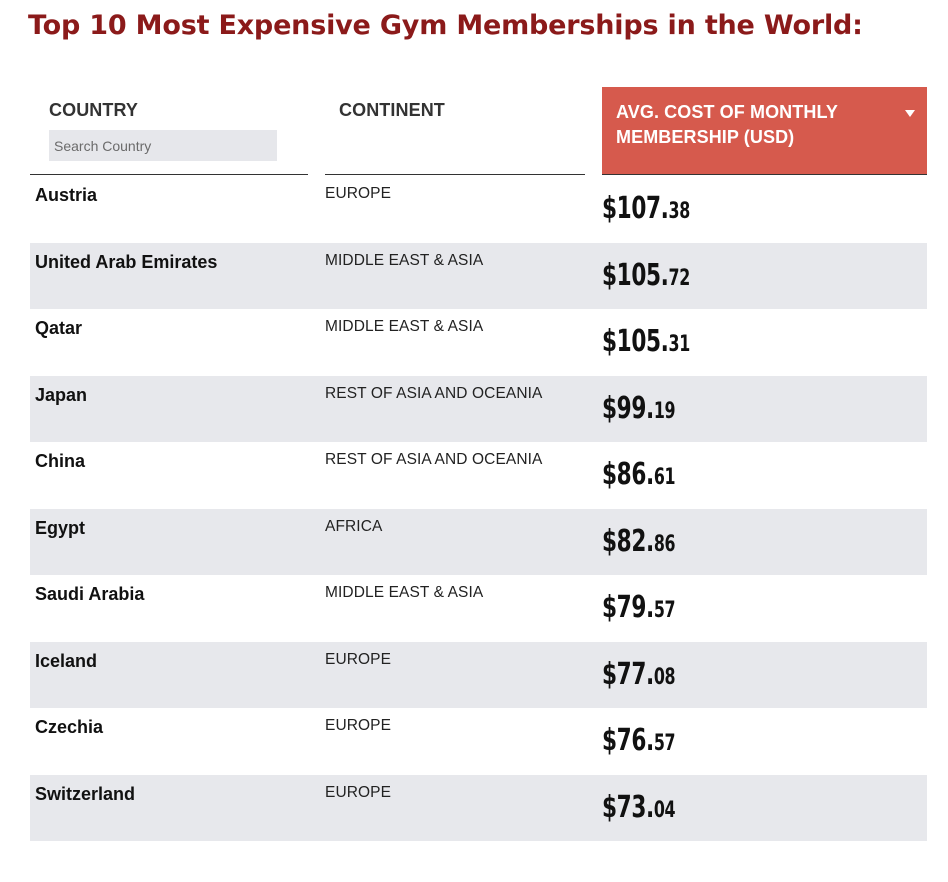 Image resolution: width=948 pixels, height=882 pixels. I want to click on table-row: China REST OF ASIA AND OCEANIA $86.61, so click(478, 475).